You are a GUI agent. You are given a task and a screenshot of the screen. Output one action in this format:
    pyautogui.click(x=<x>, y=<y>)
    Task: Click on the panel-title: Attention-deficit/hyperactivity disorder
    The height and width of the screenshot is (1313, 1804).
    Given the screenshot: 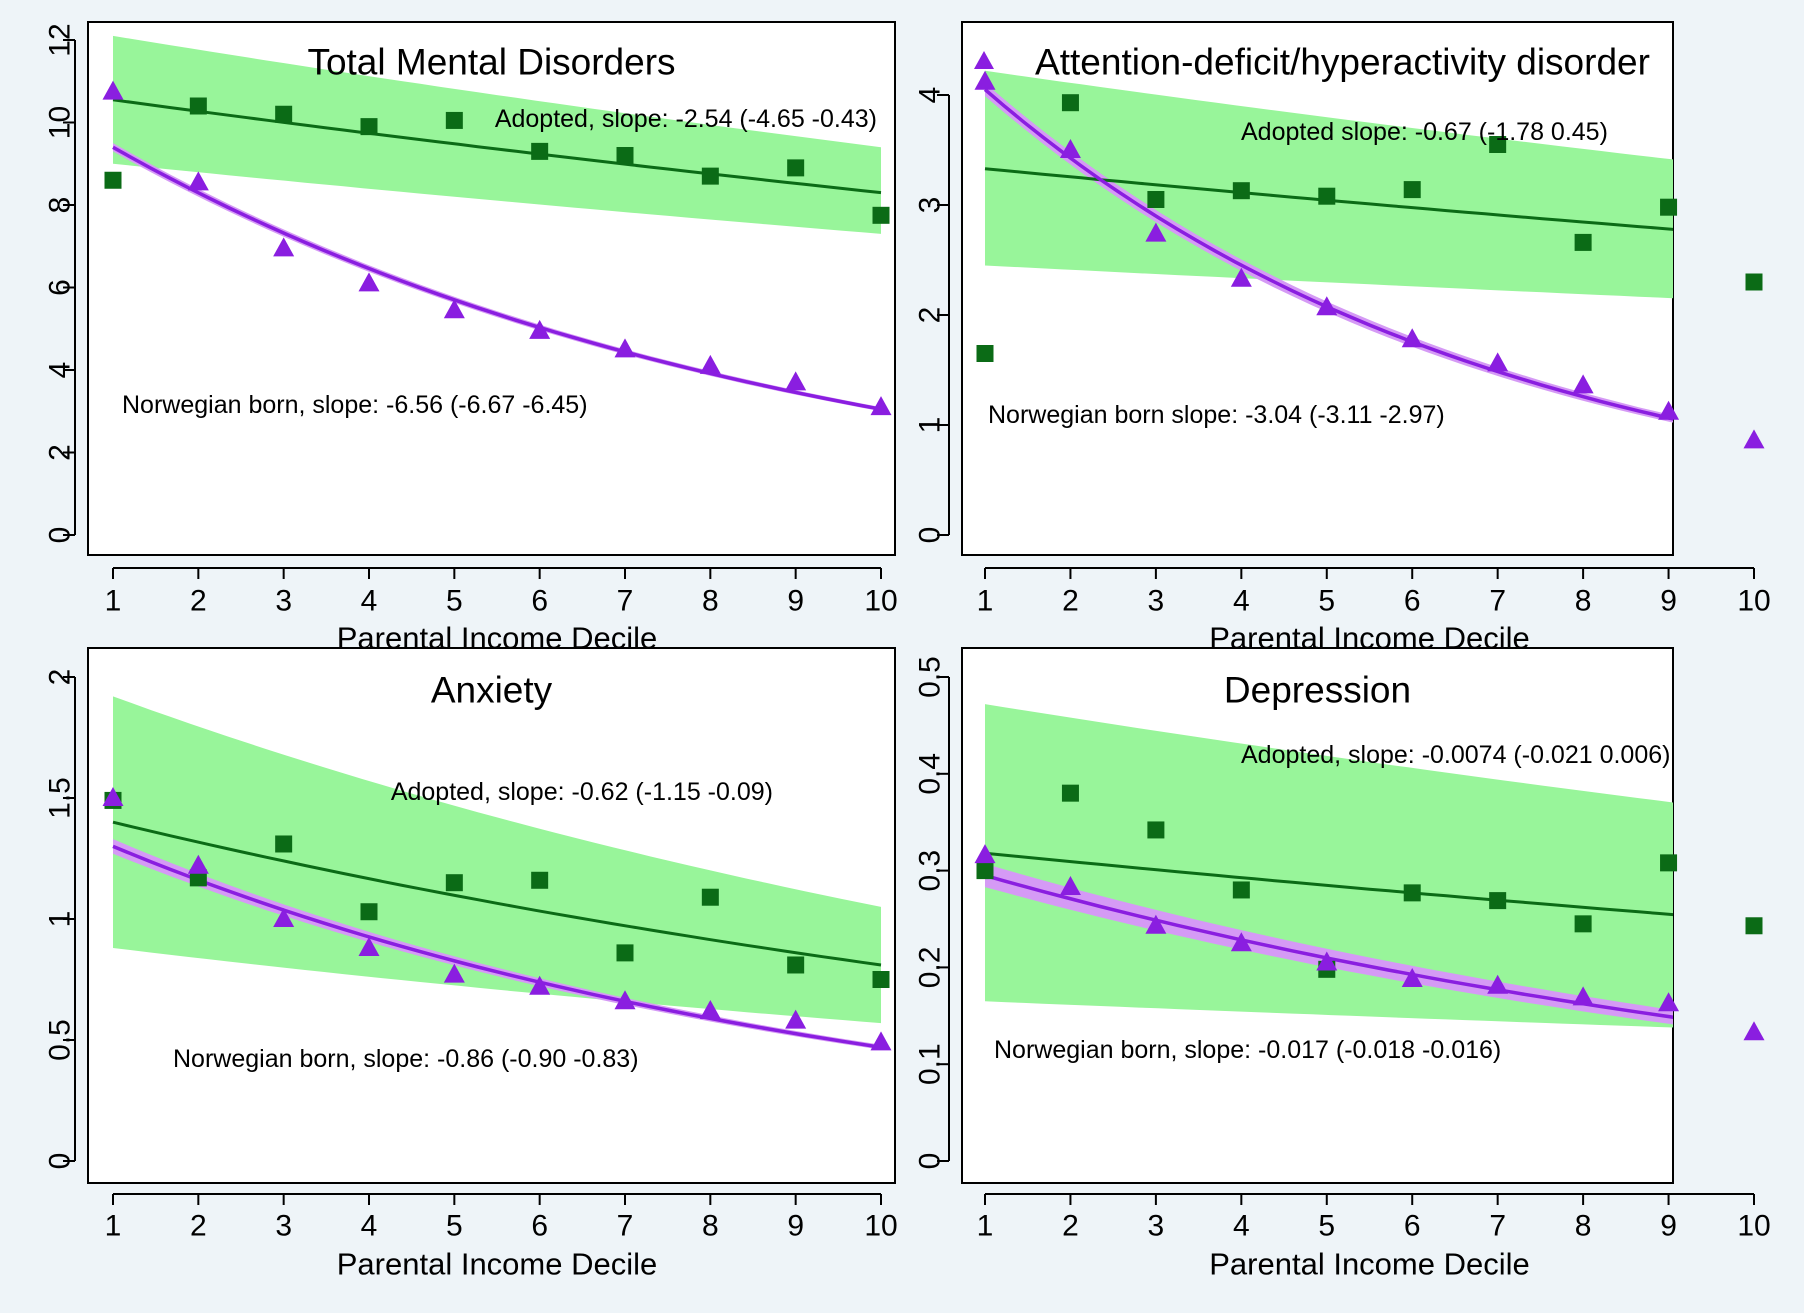 What is the action you would take?
    pyautogui.click(x=1342, y=62)
    